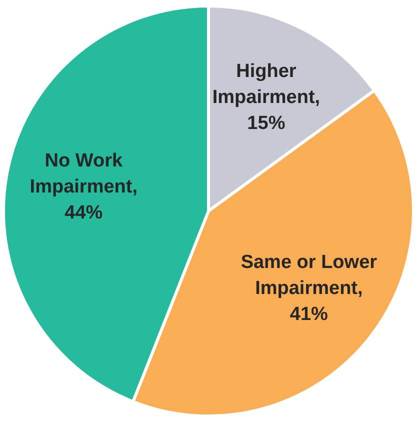 This screenshot has height=422, width=417. What do you see at coordinates (84, 187) in the screenshot?
I see `data-label: No Work Impairment, 44%` at bounding box center [84, 187].